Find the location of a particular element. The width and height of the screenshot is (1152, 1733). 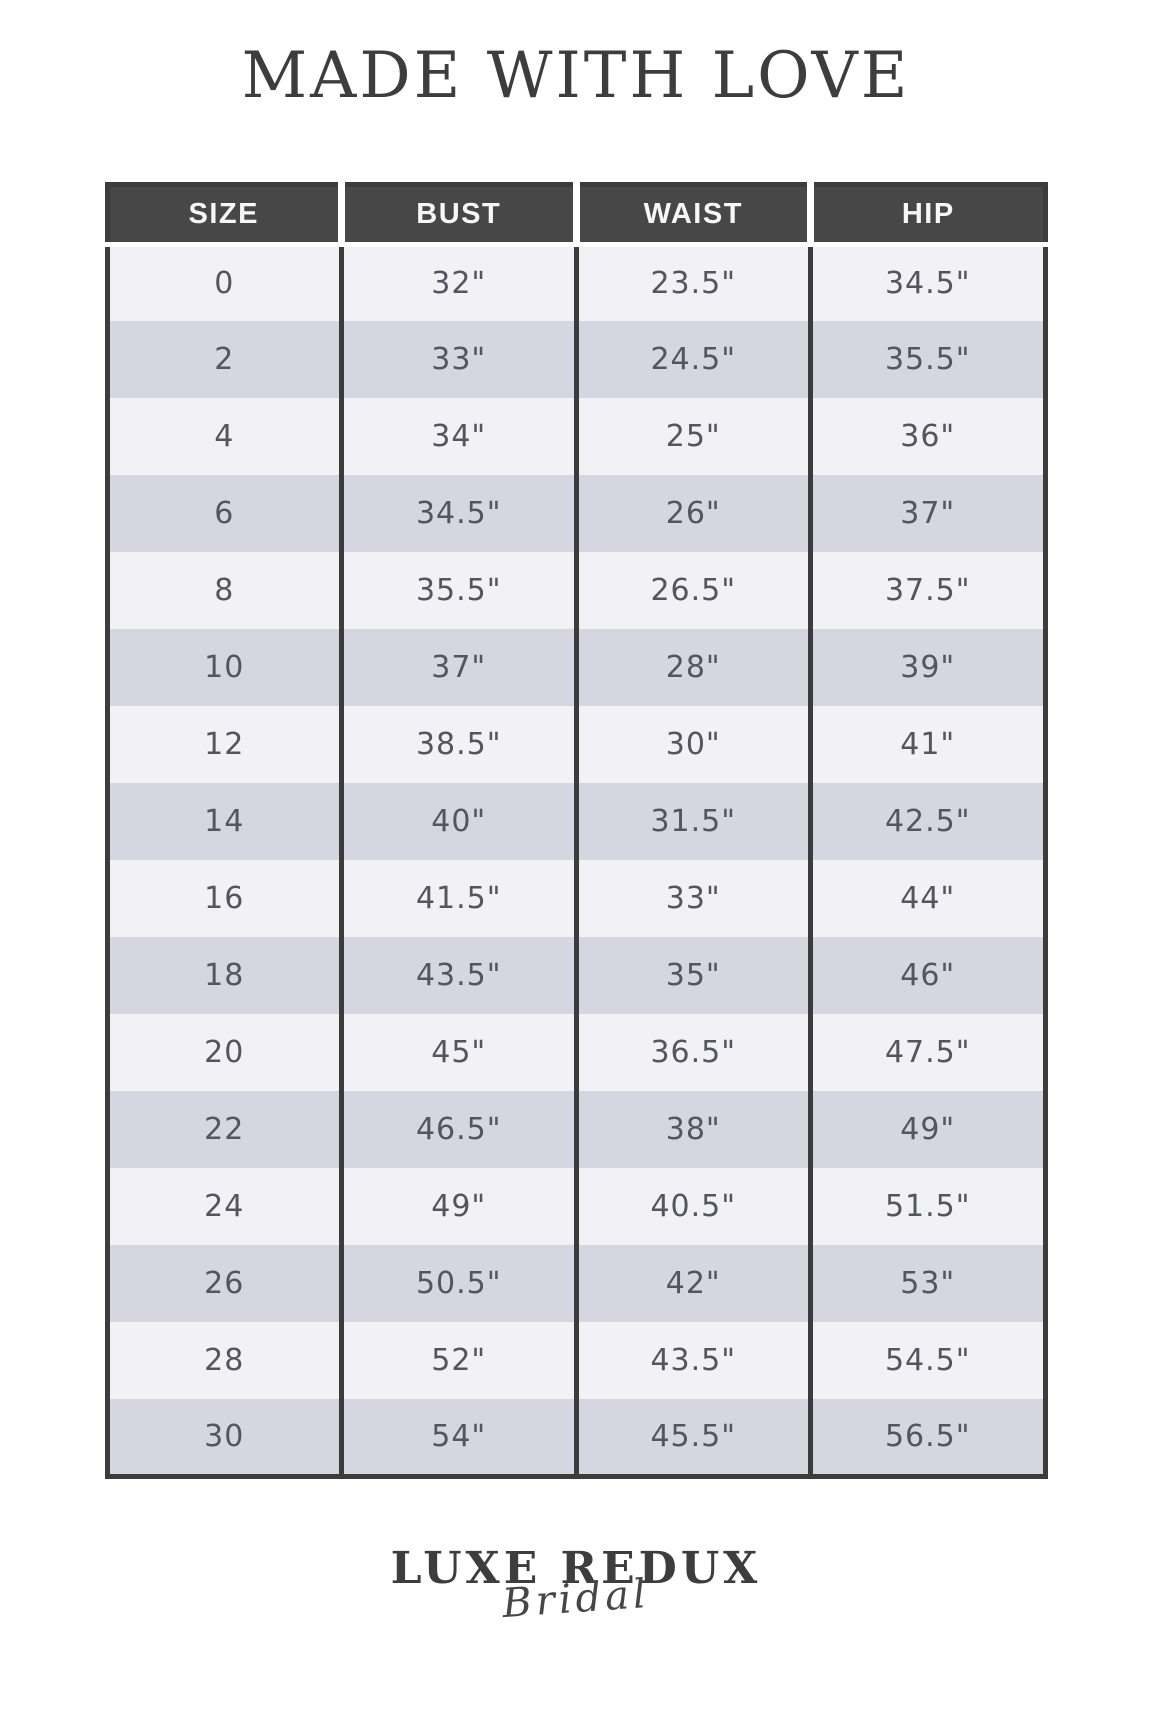

table-row: 0 32" 23.5" 34.5" is located at coordinates (576, 283).